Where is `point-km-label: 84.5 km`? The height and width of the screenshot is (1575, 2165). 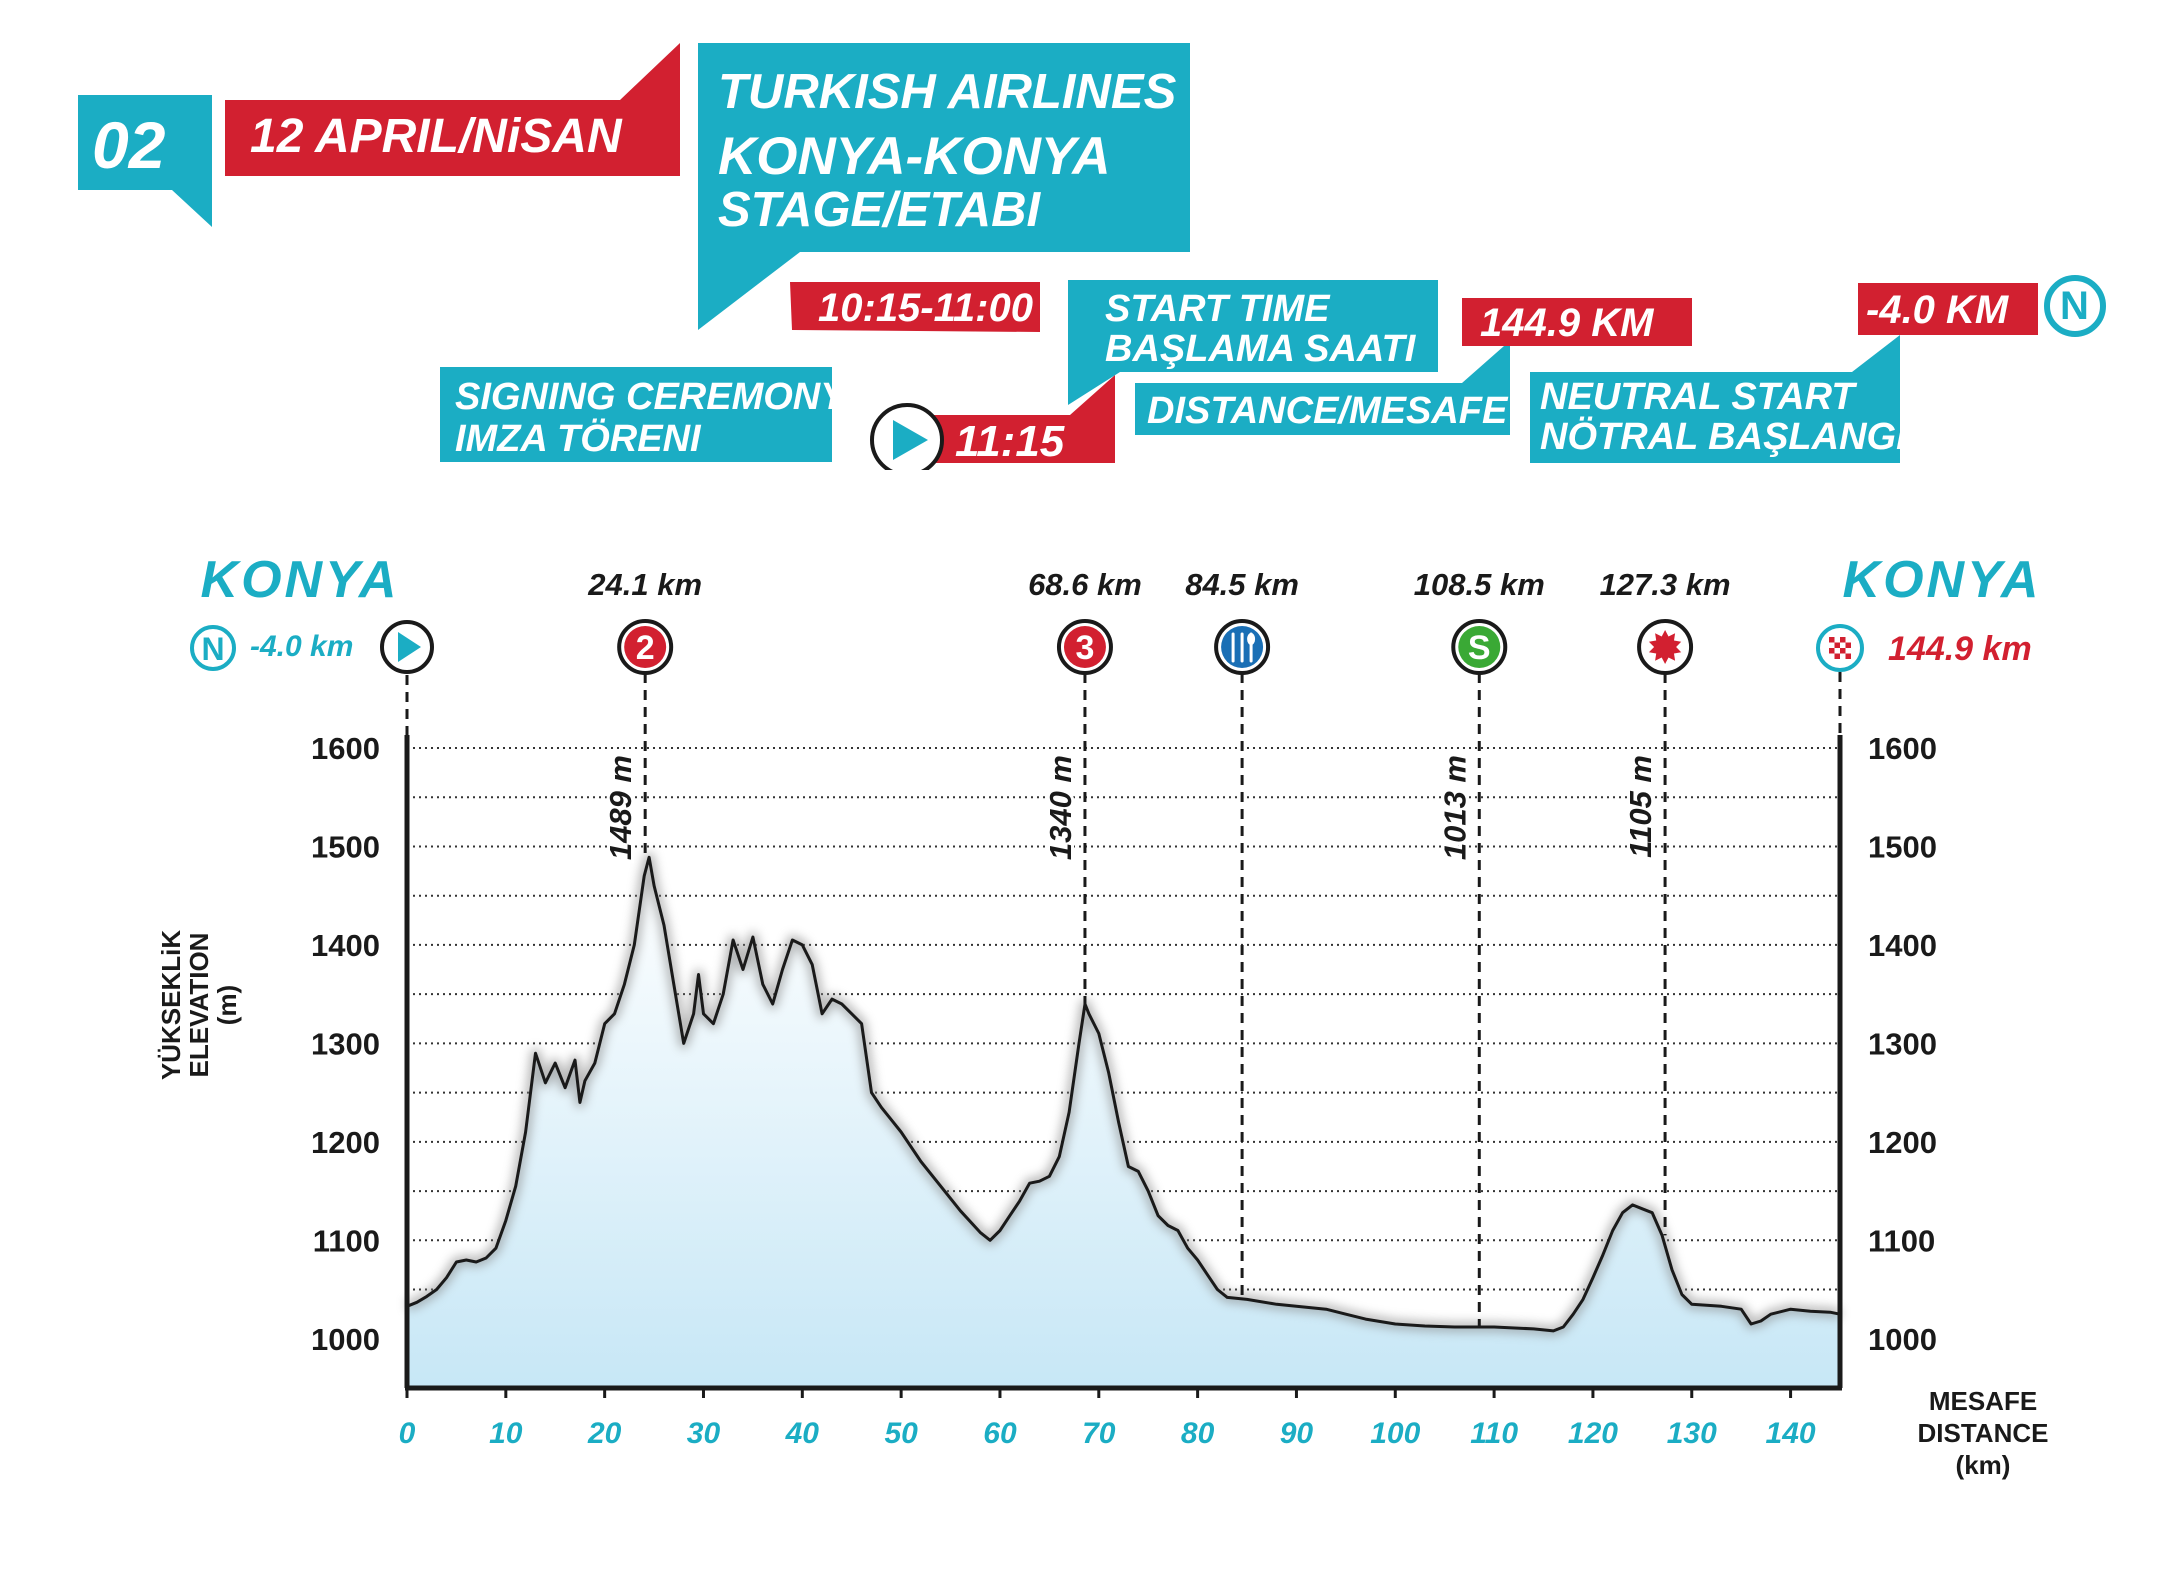
point-km-label: 84.5 km is located at coordinates (1242, 584).